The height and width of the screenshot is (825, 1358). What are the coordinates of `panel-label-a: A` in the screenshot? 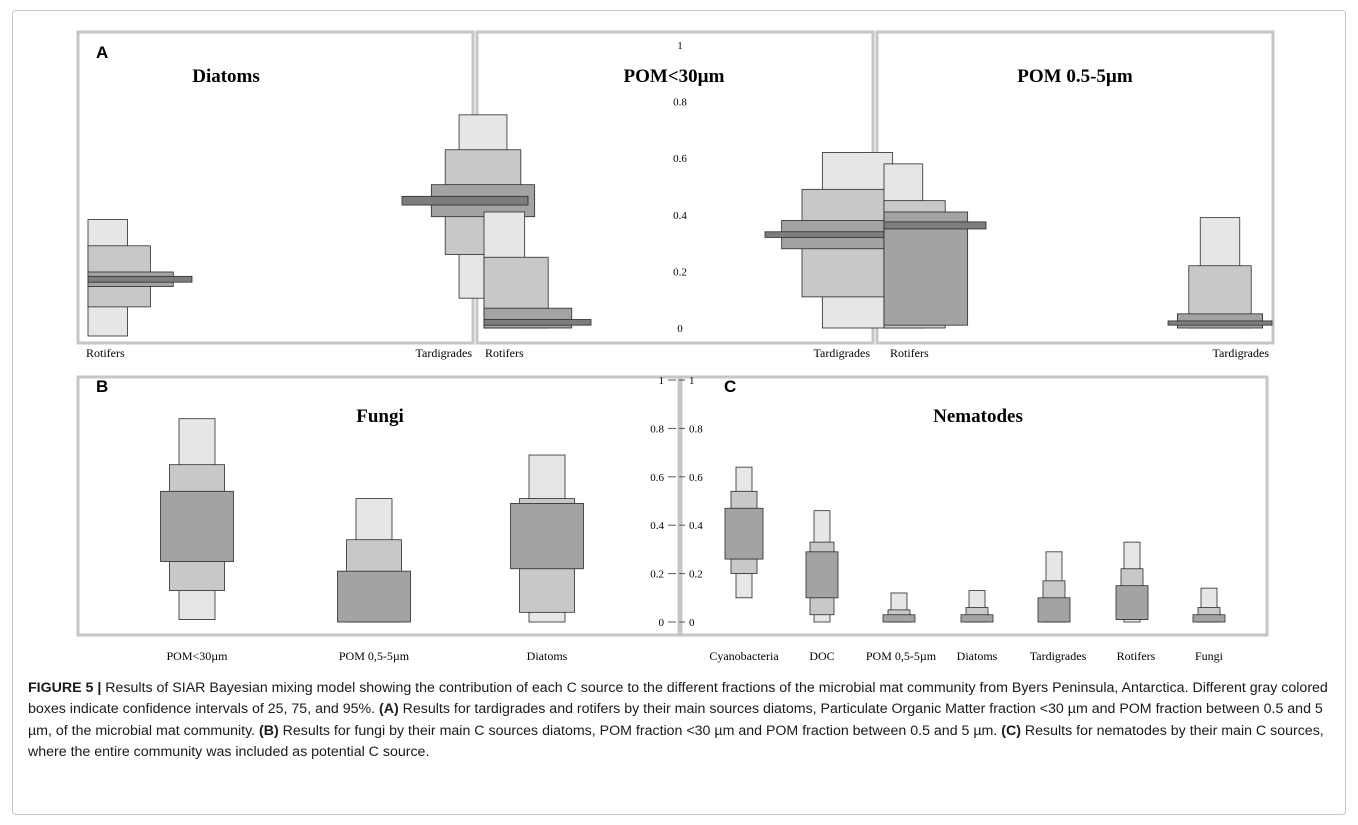 It's located at (102, 52).